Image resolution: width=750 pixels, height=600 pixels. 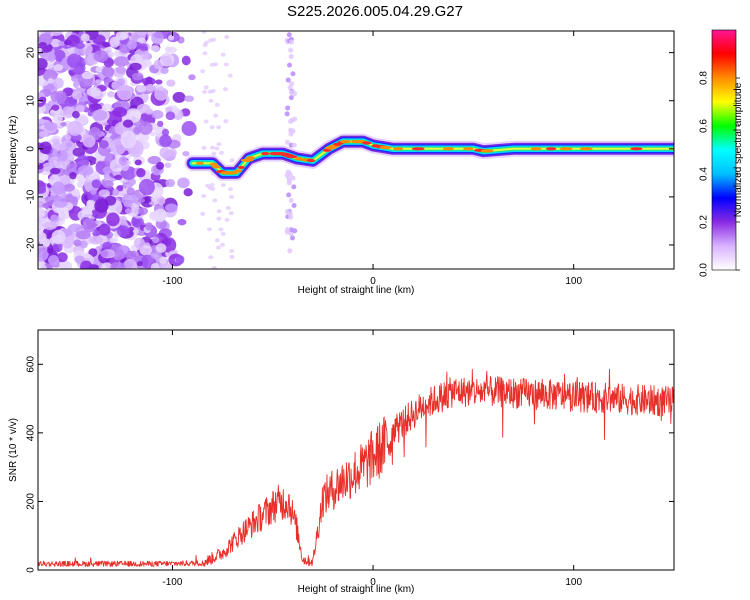 I want to click on colorbar-gradient, so click(x=724, y=150).